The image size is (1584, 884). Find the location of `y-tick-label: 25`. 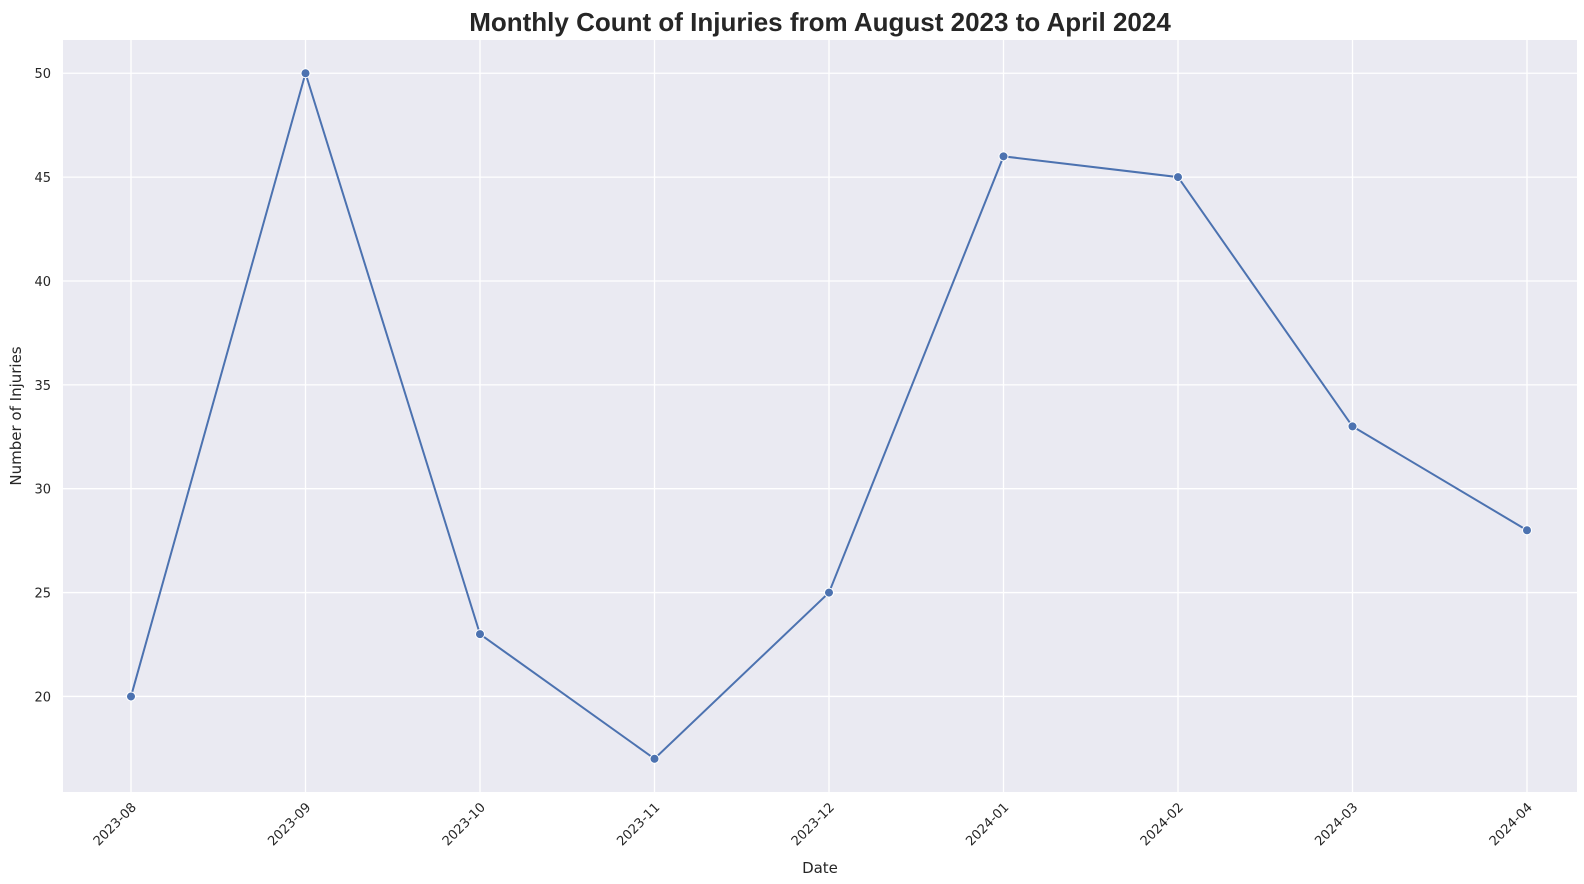

y-tick-label: 25 is located at coordinates (42, 594).